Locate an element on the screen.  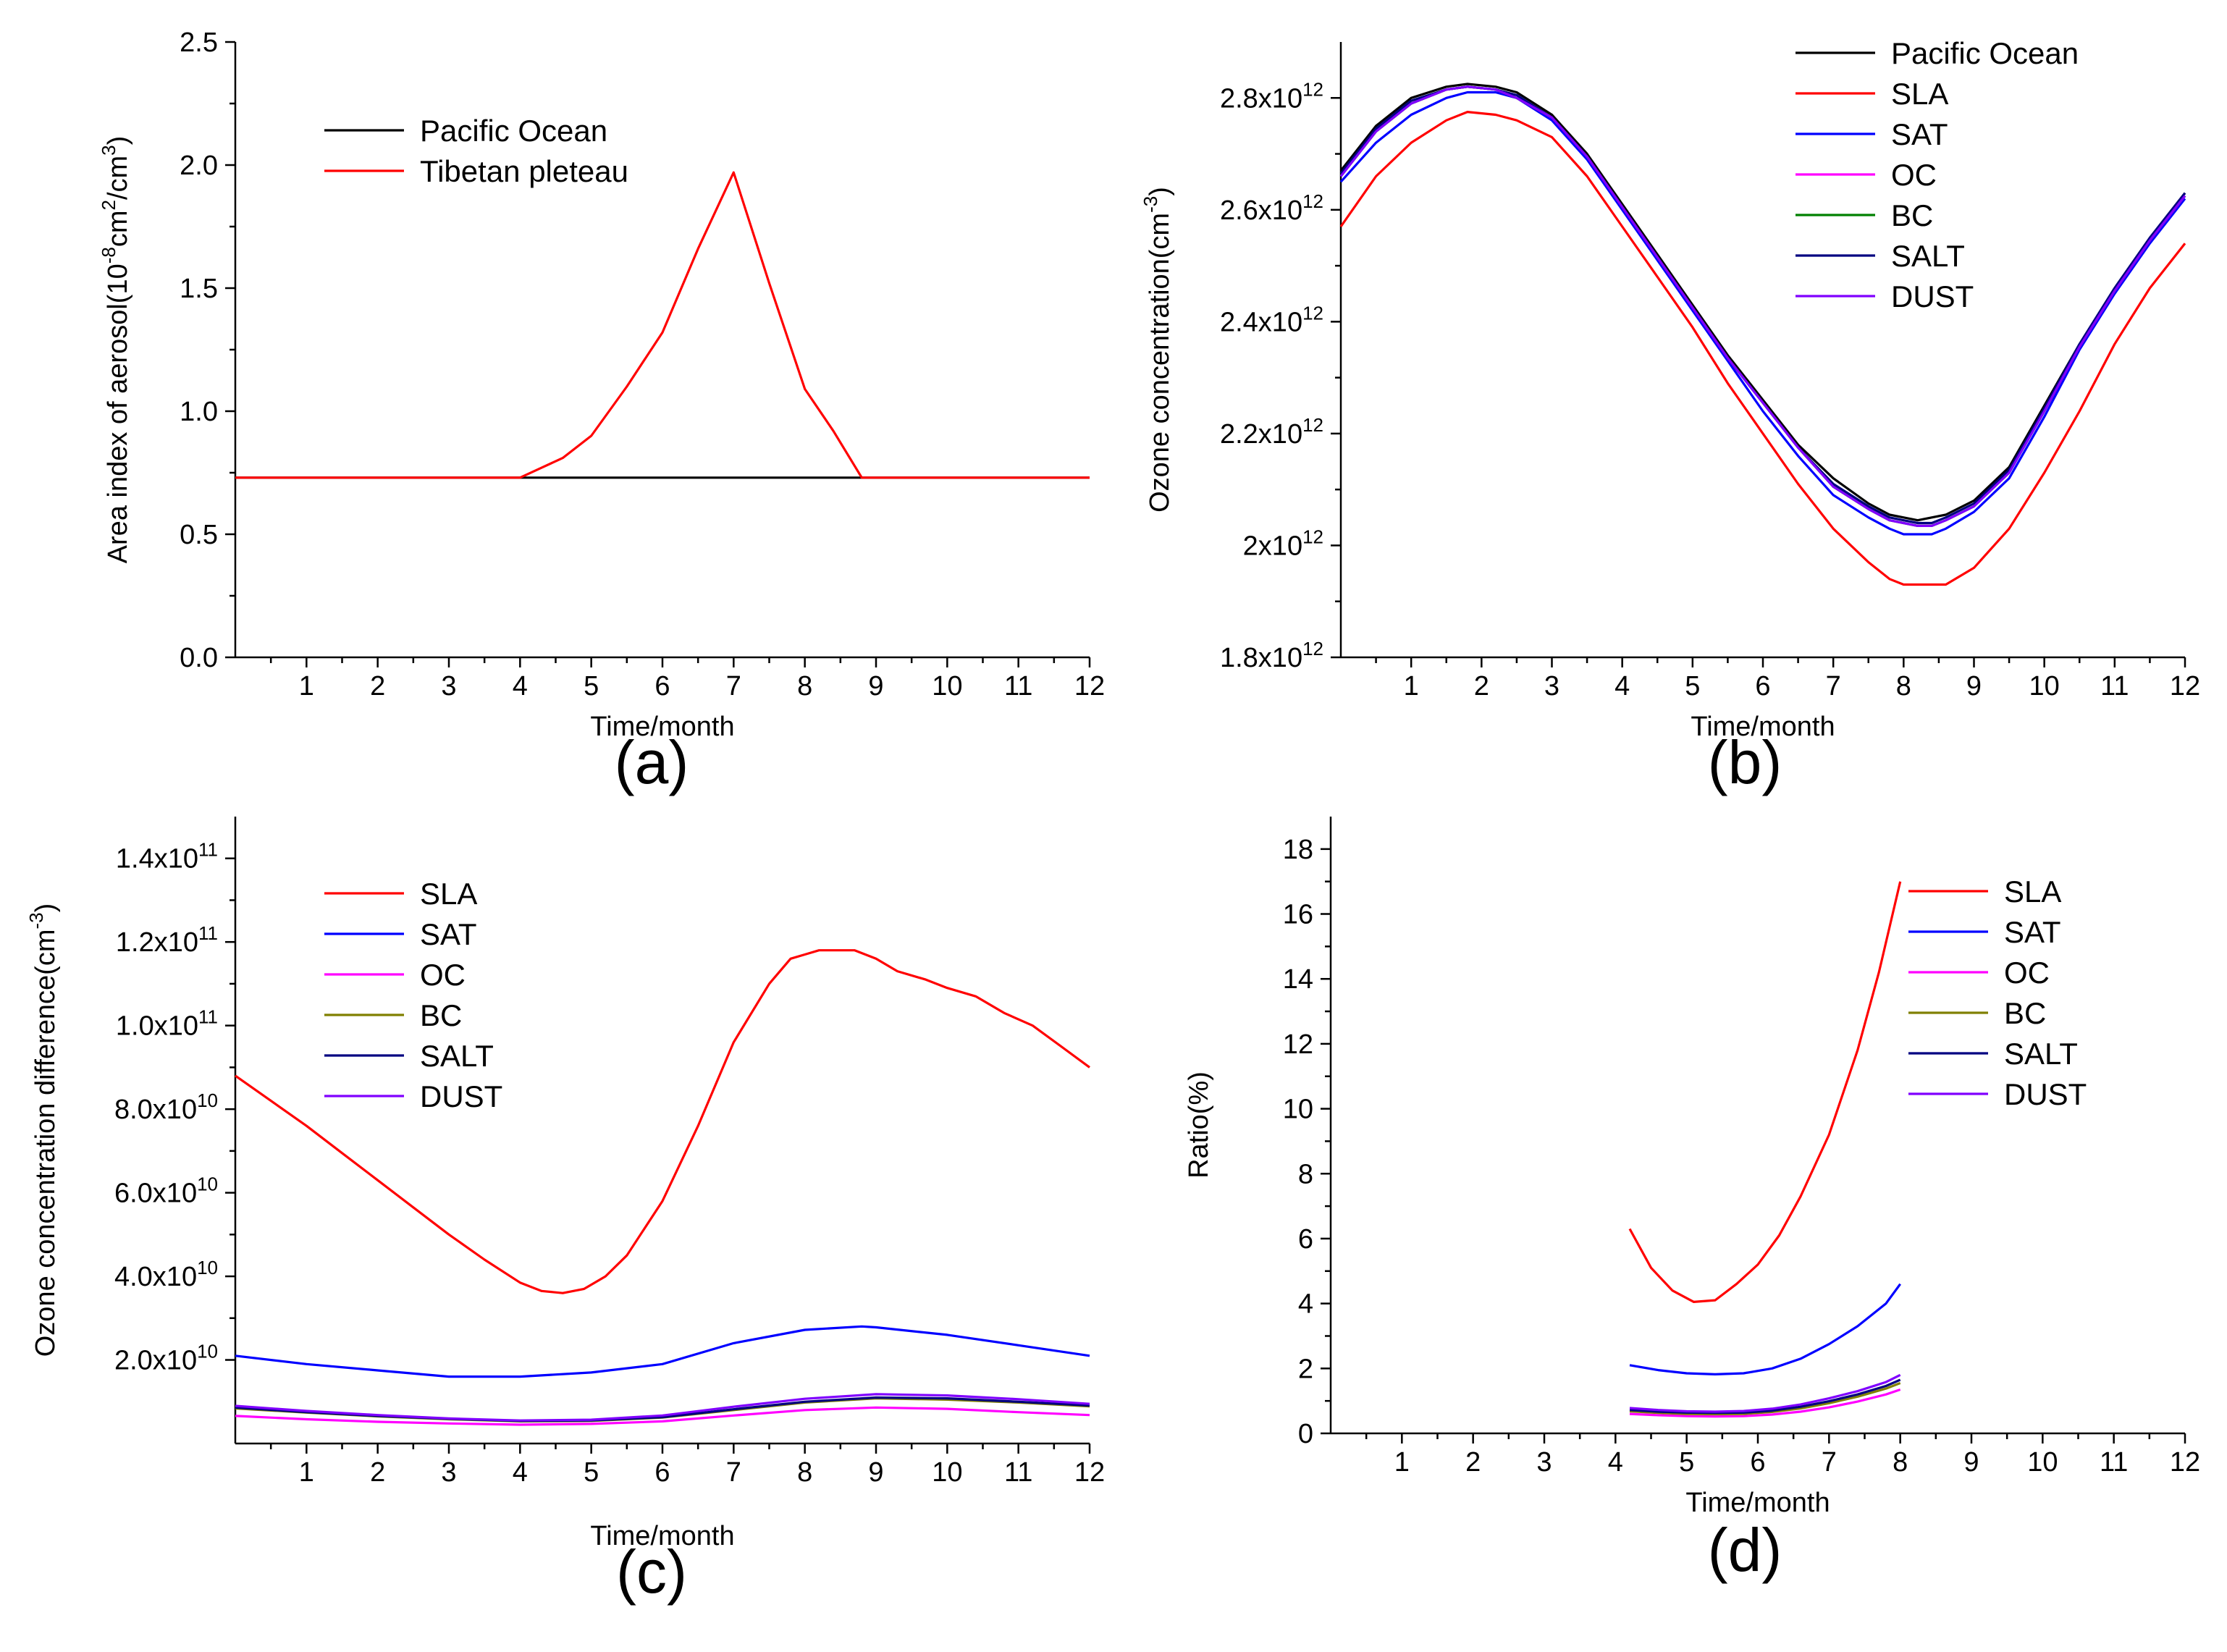
legend-label: BC is located at coordinates (1912, 215).